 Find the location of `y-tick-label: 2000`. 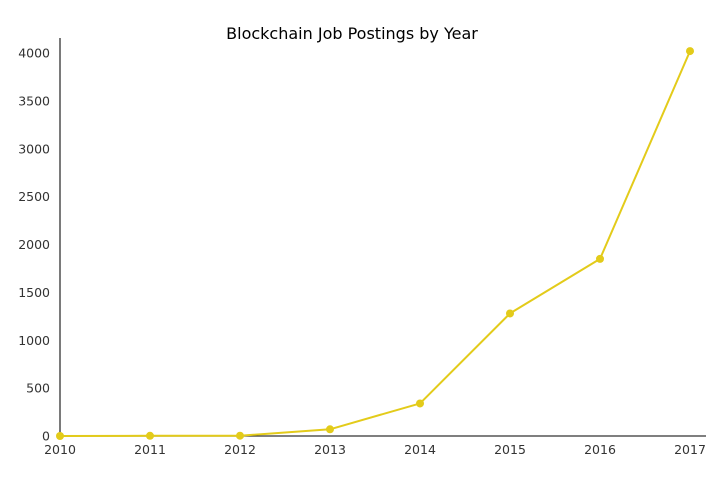

y-tick-label: 2000 is located at coordinates (34, 244).